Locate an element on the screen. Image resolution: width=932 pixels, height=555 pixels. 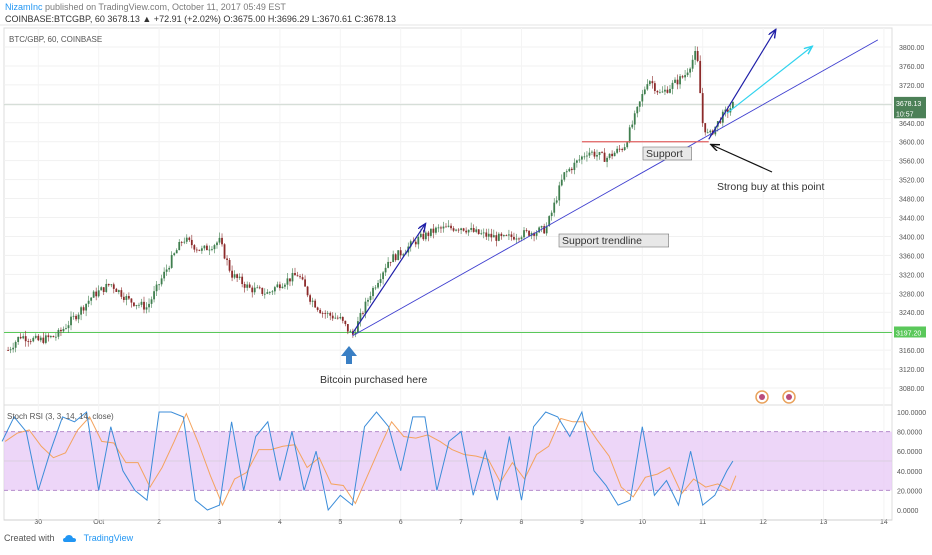
author-link: NizamInc is located at coordinates (24, 7).